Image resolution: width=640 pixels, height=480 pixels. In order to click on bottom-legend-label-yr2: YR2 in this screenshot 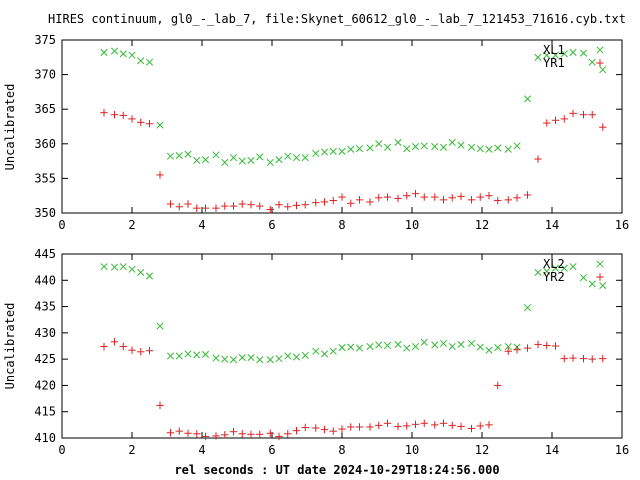, I will do `click(554, 277)`.